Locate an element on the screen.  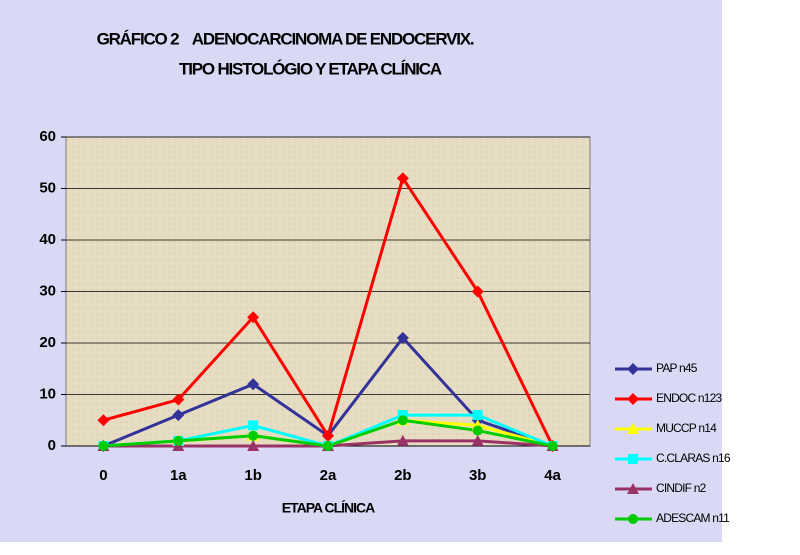
x-tick-label: 0 is located at coordinates (103, 475).